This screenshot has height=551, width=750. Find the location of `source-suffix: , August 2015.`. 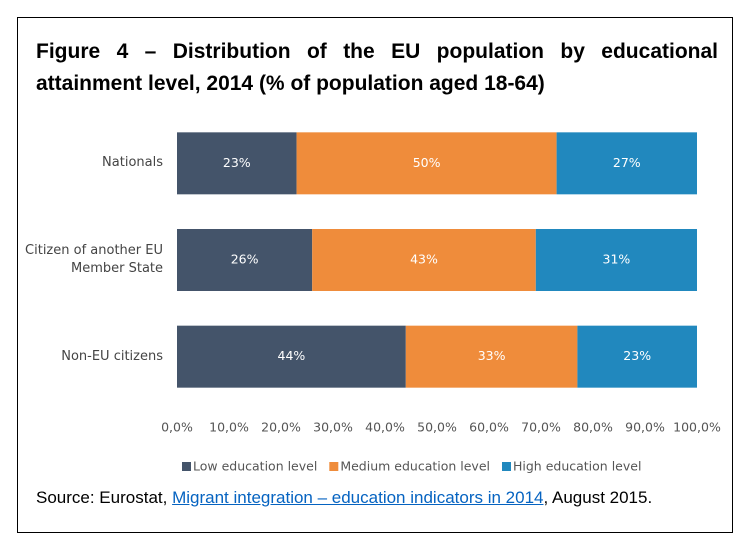

source-suffix: , August 2015. is located at coordinates (598, 497).